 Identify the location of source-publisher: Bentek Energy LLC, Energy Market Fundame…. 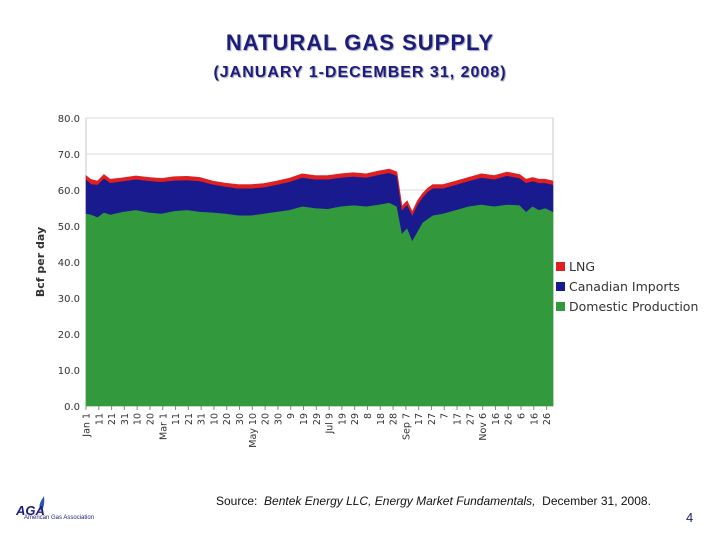
(400, 501).